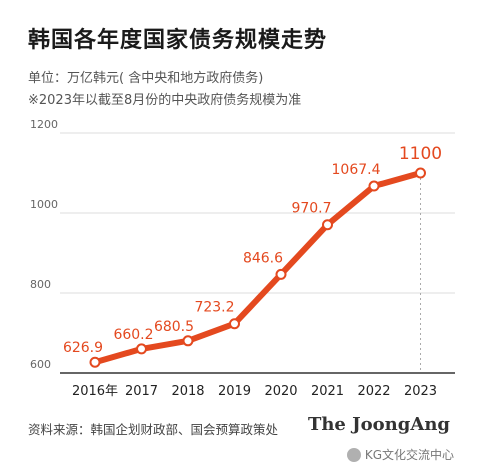  What do you see at coordinates (133, 335) in the screenshot?
I see `data-label: 660.2` at bounding box center [133, 335].